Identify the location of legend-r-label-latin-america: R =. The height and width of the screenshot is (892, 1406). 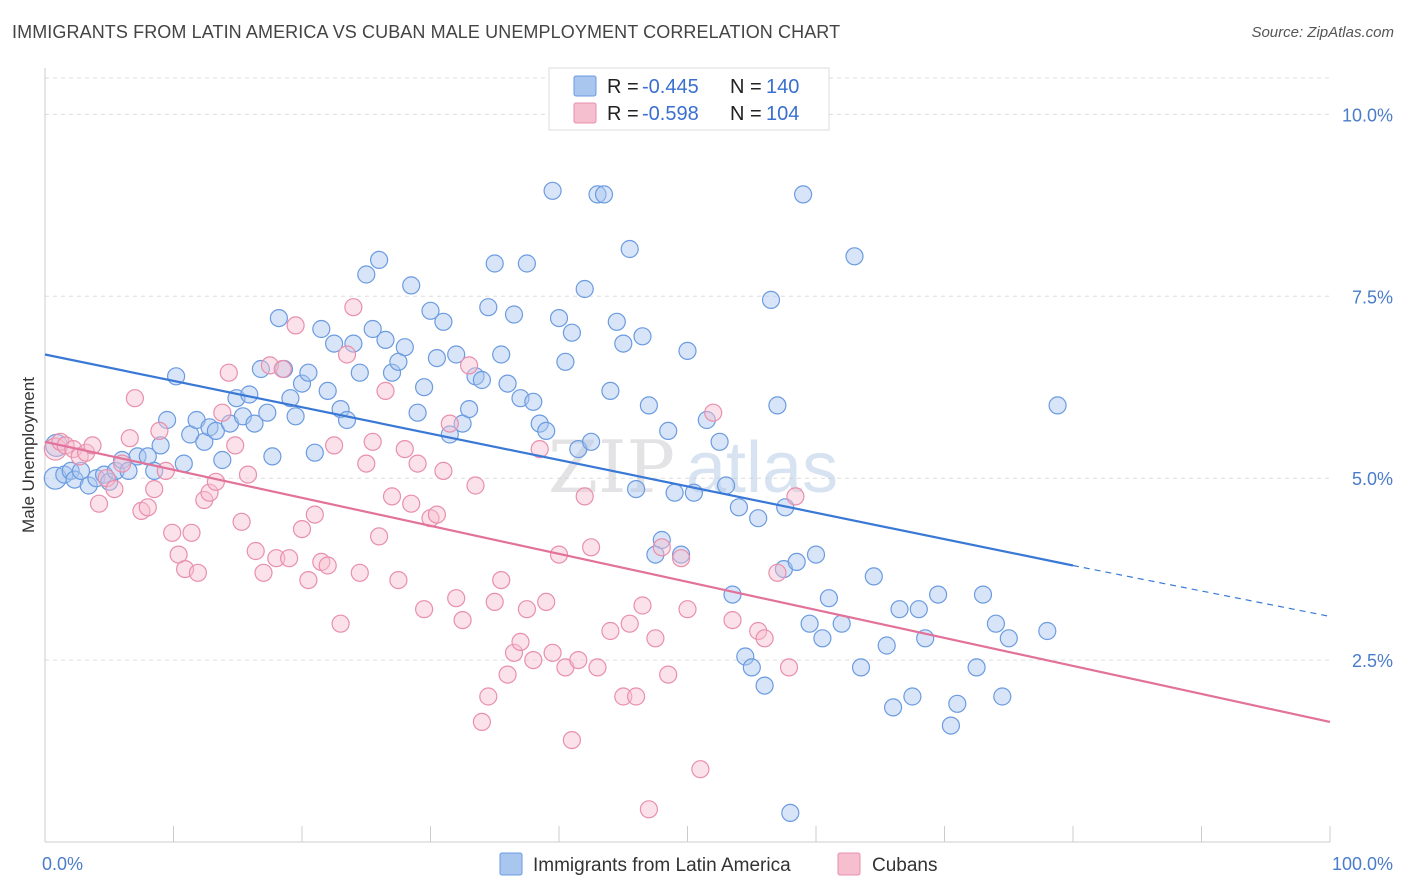
(623, 87).